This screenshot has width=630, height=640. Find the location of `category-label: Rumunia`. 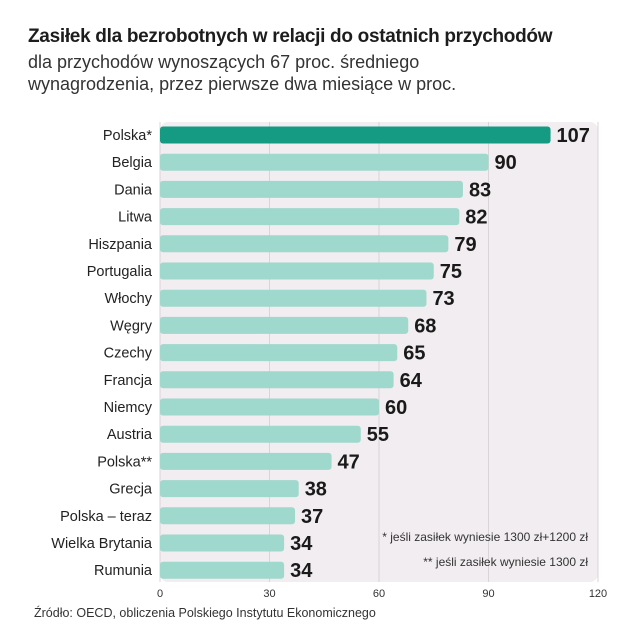

category-label: Rumunia is located at coordinates (123, 571).